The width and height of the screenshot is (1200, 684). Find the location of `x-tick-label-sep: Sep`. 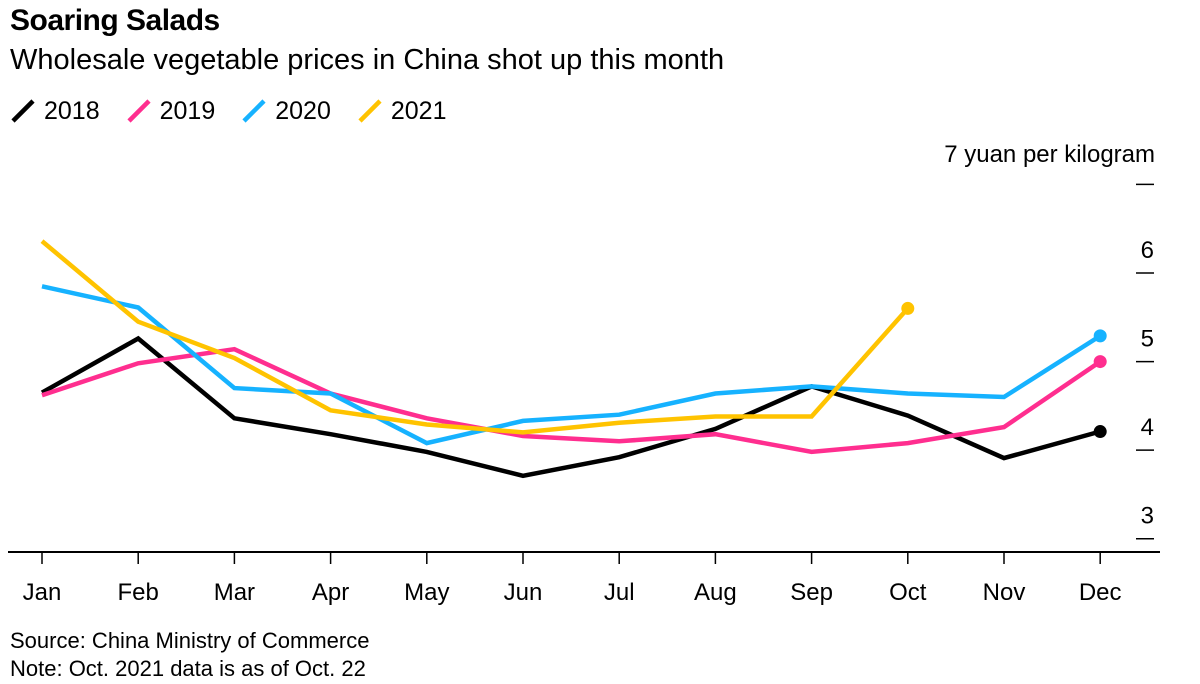

x-tick-label-sep: Sep is located at coordinates (811, 592).